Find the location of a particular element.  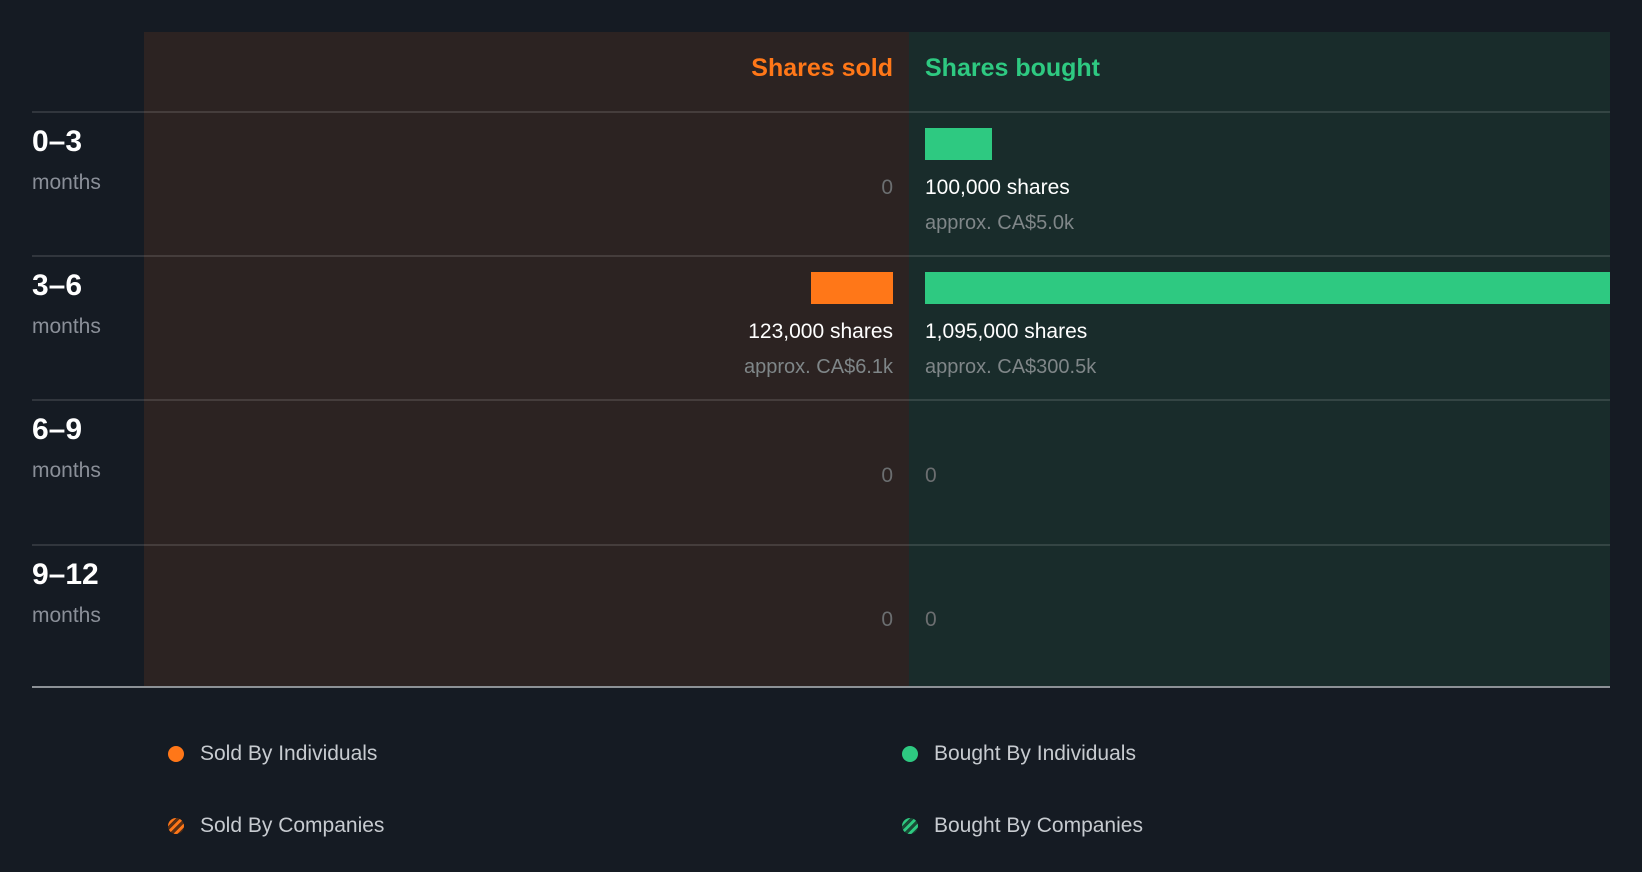

bought-approx-value: approx. CA$5.0k is located at coordinates (999, 223).